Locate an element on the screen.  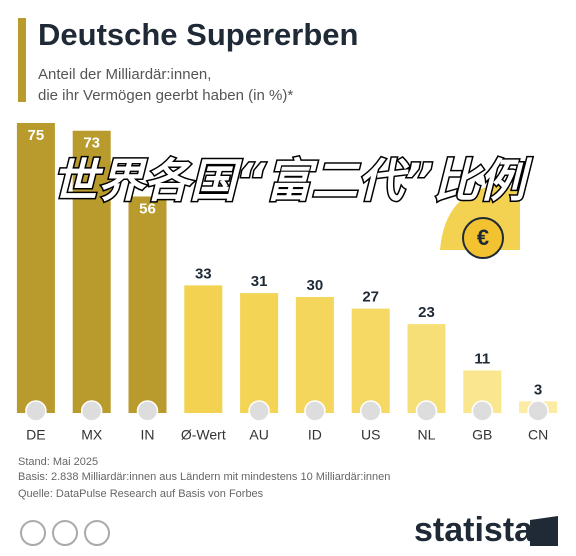
x-tick-label: Ø-Wert is located at coordinates (203, 435).